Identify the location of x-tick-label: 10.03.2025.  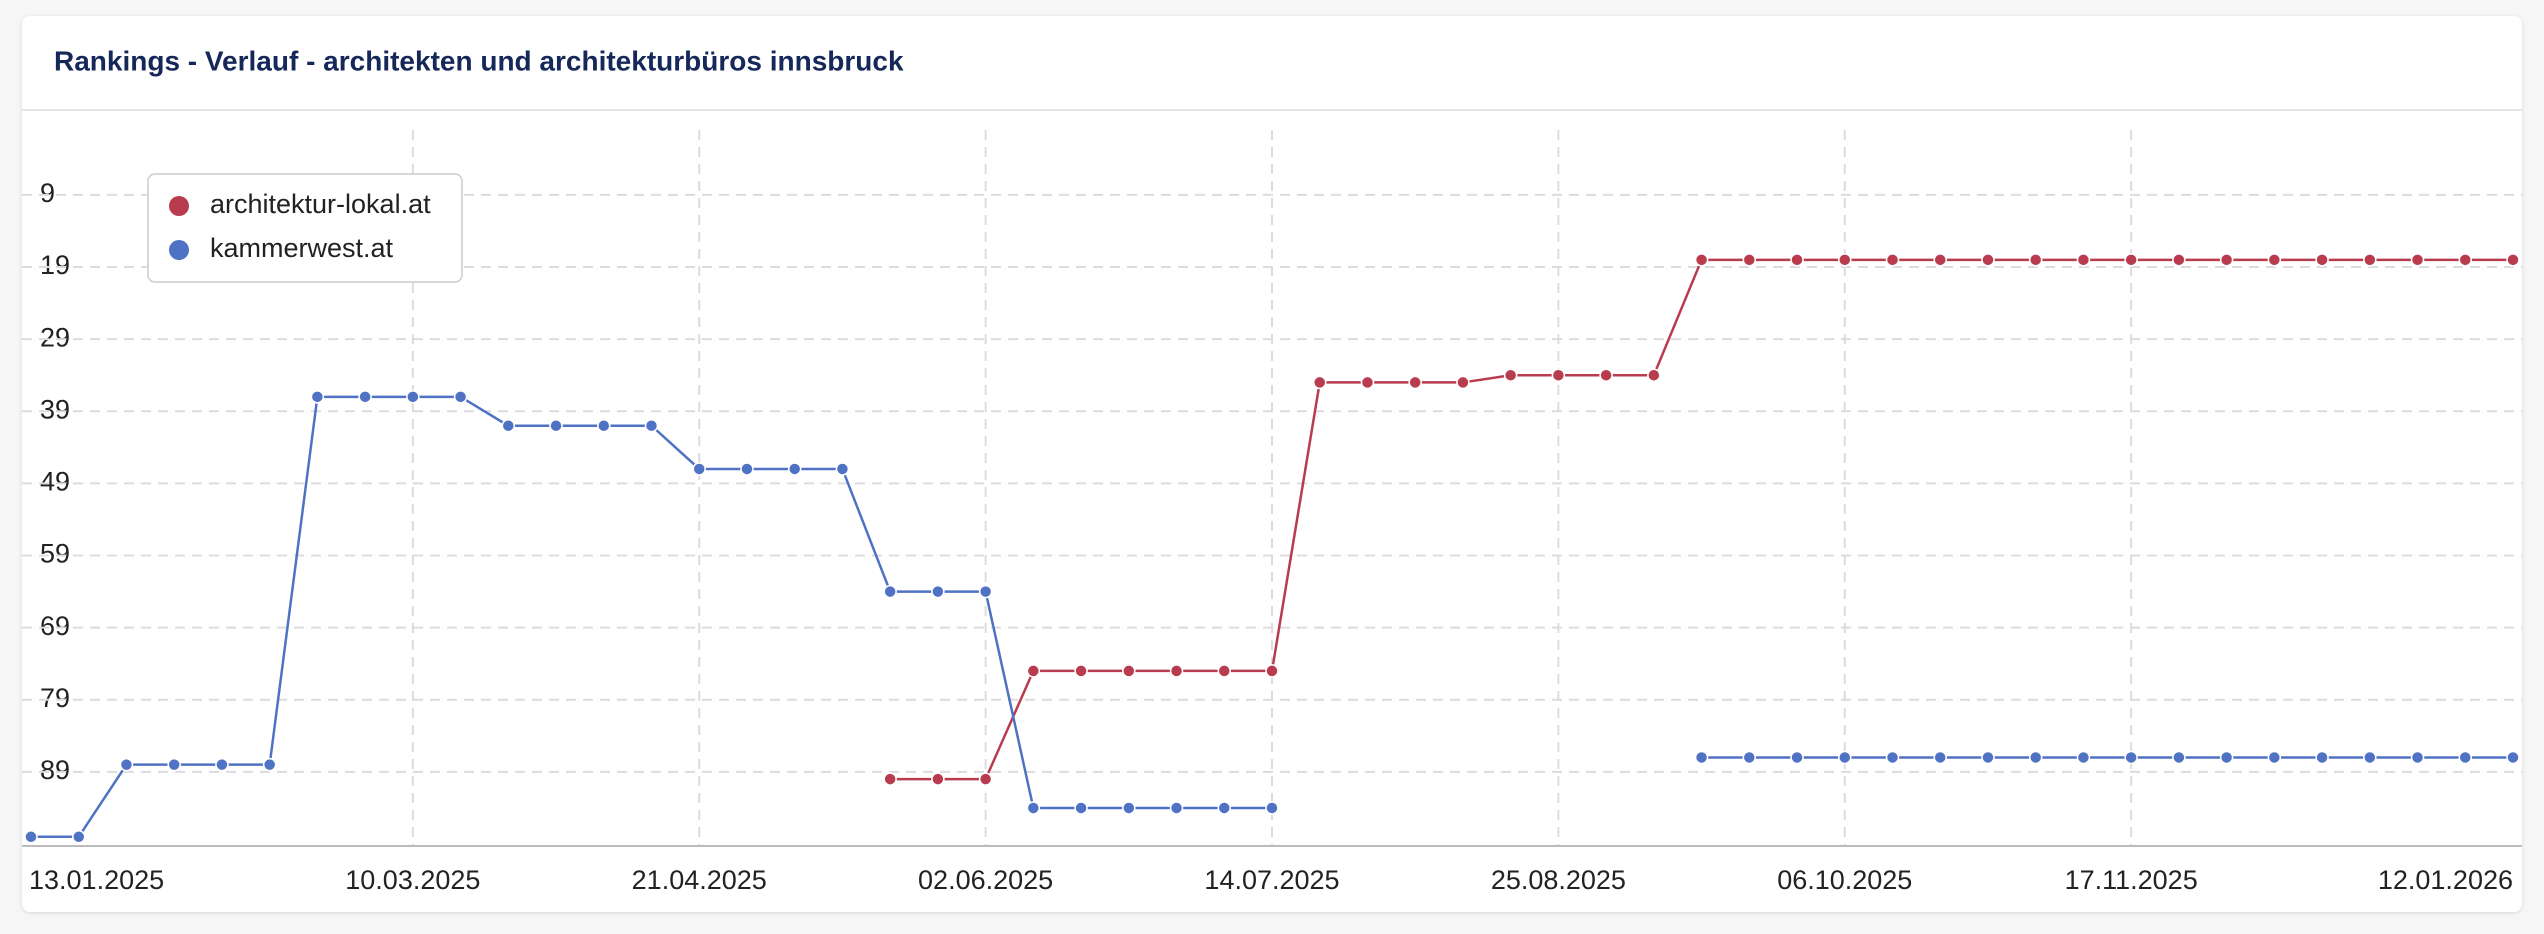
(412, 880).